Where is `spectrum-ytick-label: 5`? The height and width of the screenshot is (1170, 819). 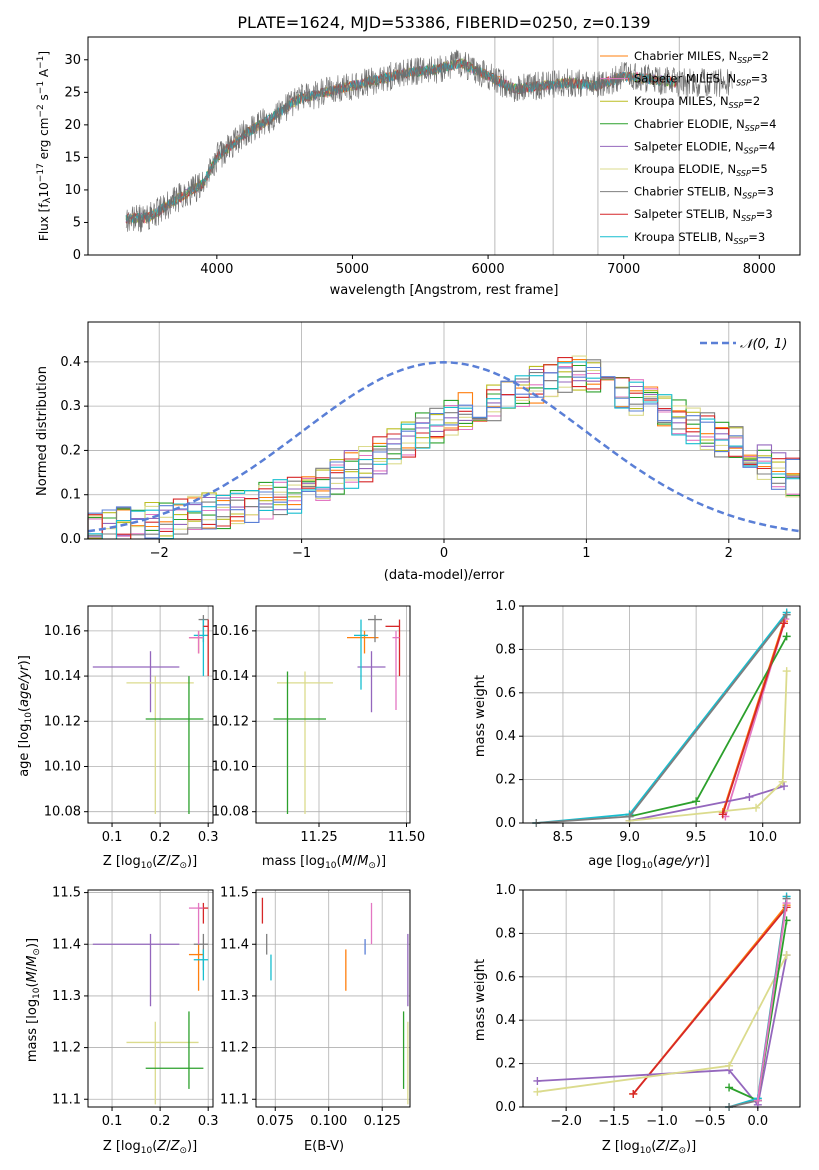
spectrum-ytick-label: 5 is located at coordinates (77, 222).